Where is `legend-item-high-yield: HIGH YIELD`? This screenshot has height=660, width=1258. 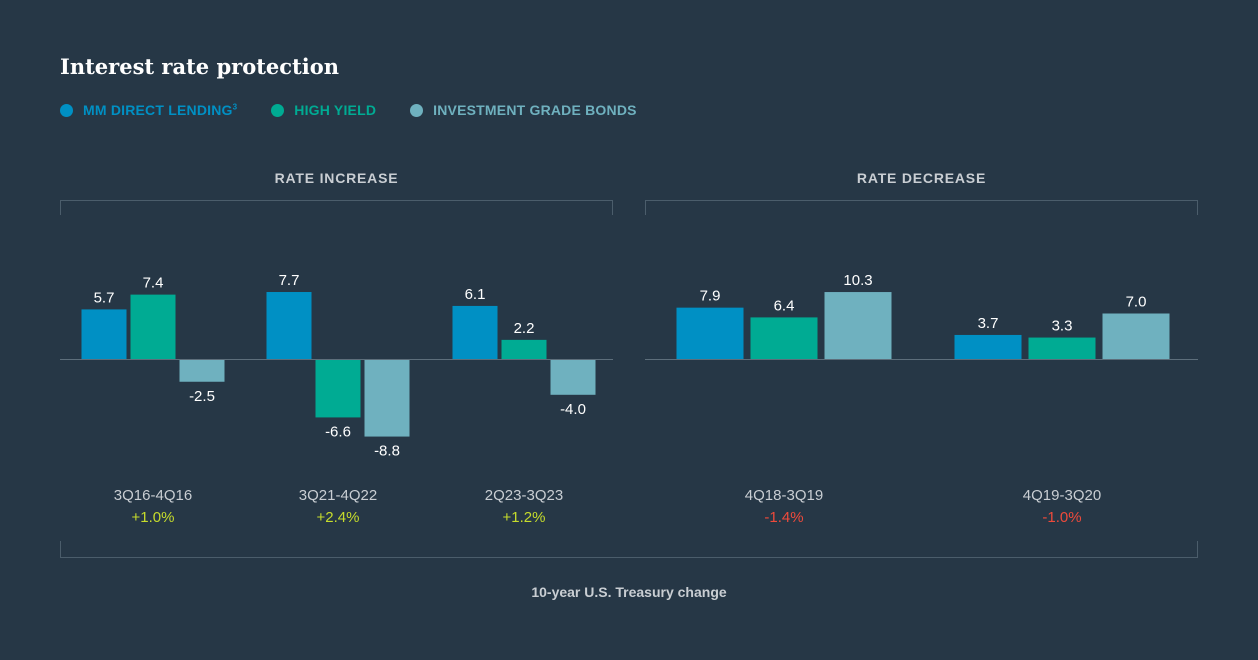 legend-item-high-yield: HIGH YIELD is located at coordinates (323, 110).